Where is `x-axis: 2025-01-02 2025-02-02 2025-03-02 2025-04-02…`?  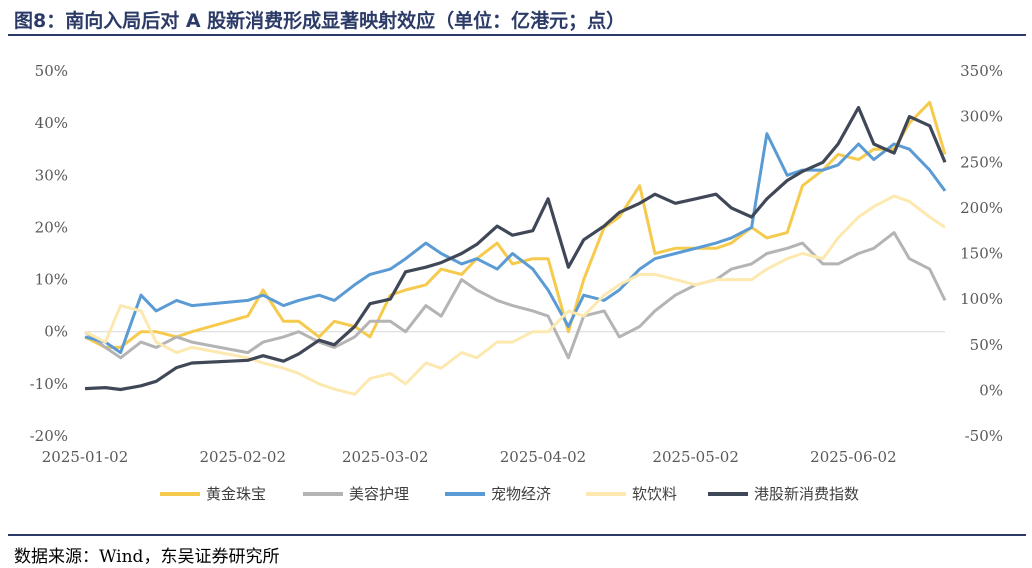
x-axis: 2025-01-02 2025-02-02 2025-03-02 2025-04-02… is located at coordinates (469, 457).